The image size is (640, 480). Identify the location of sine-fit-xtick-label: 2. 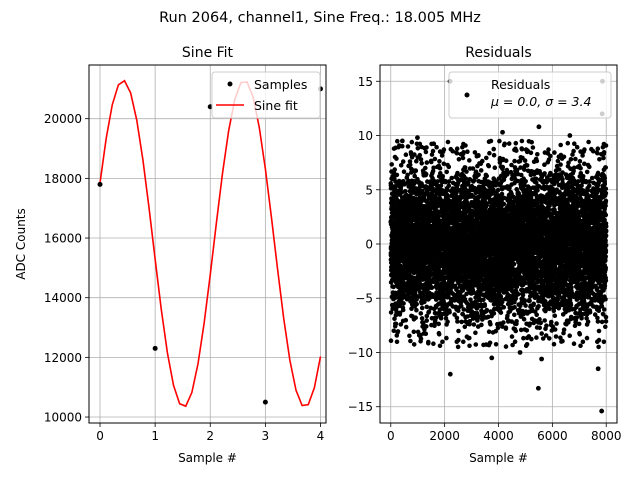
(210, 436).